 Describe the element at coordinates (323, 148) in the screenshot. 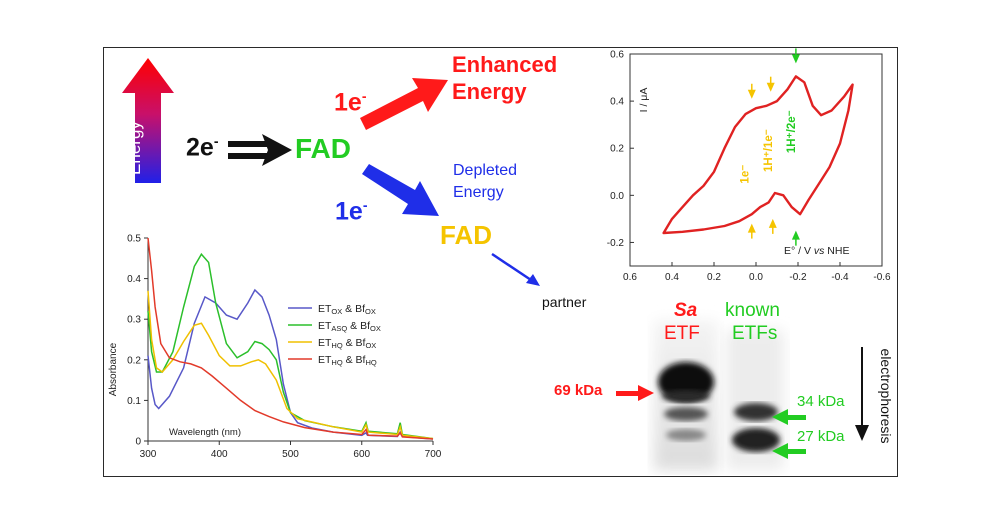

I see `fad-main-label: FAD` at that location.